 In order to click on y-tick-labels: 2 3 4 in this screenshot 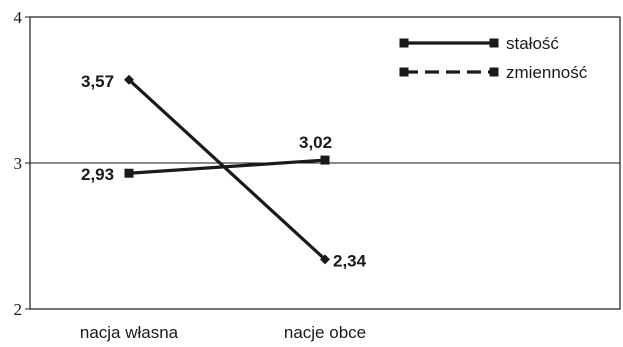, I will do `click(18, 163)`.